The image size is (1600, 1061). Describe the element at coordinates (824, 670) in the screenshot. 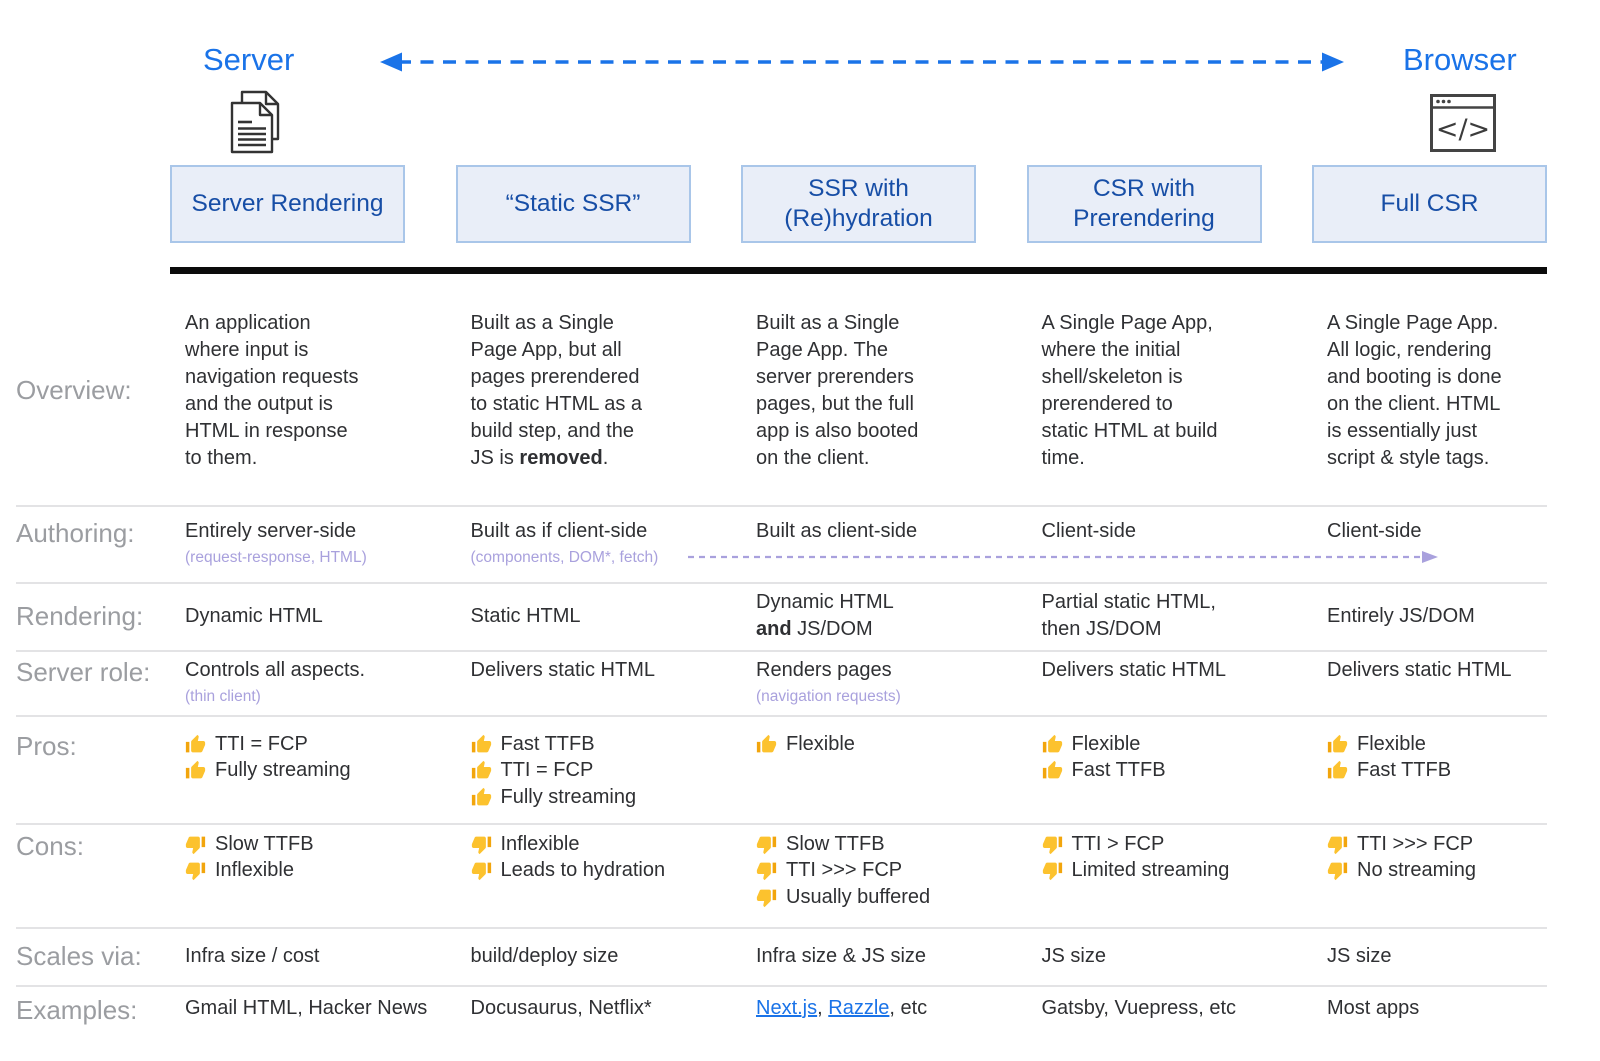

I see `cell-text: Renders pages` at that location.